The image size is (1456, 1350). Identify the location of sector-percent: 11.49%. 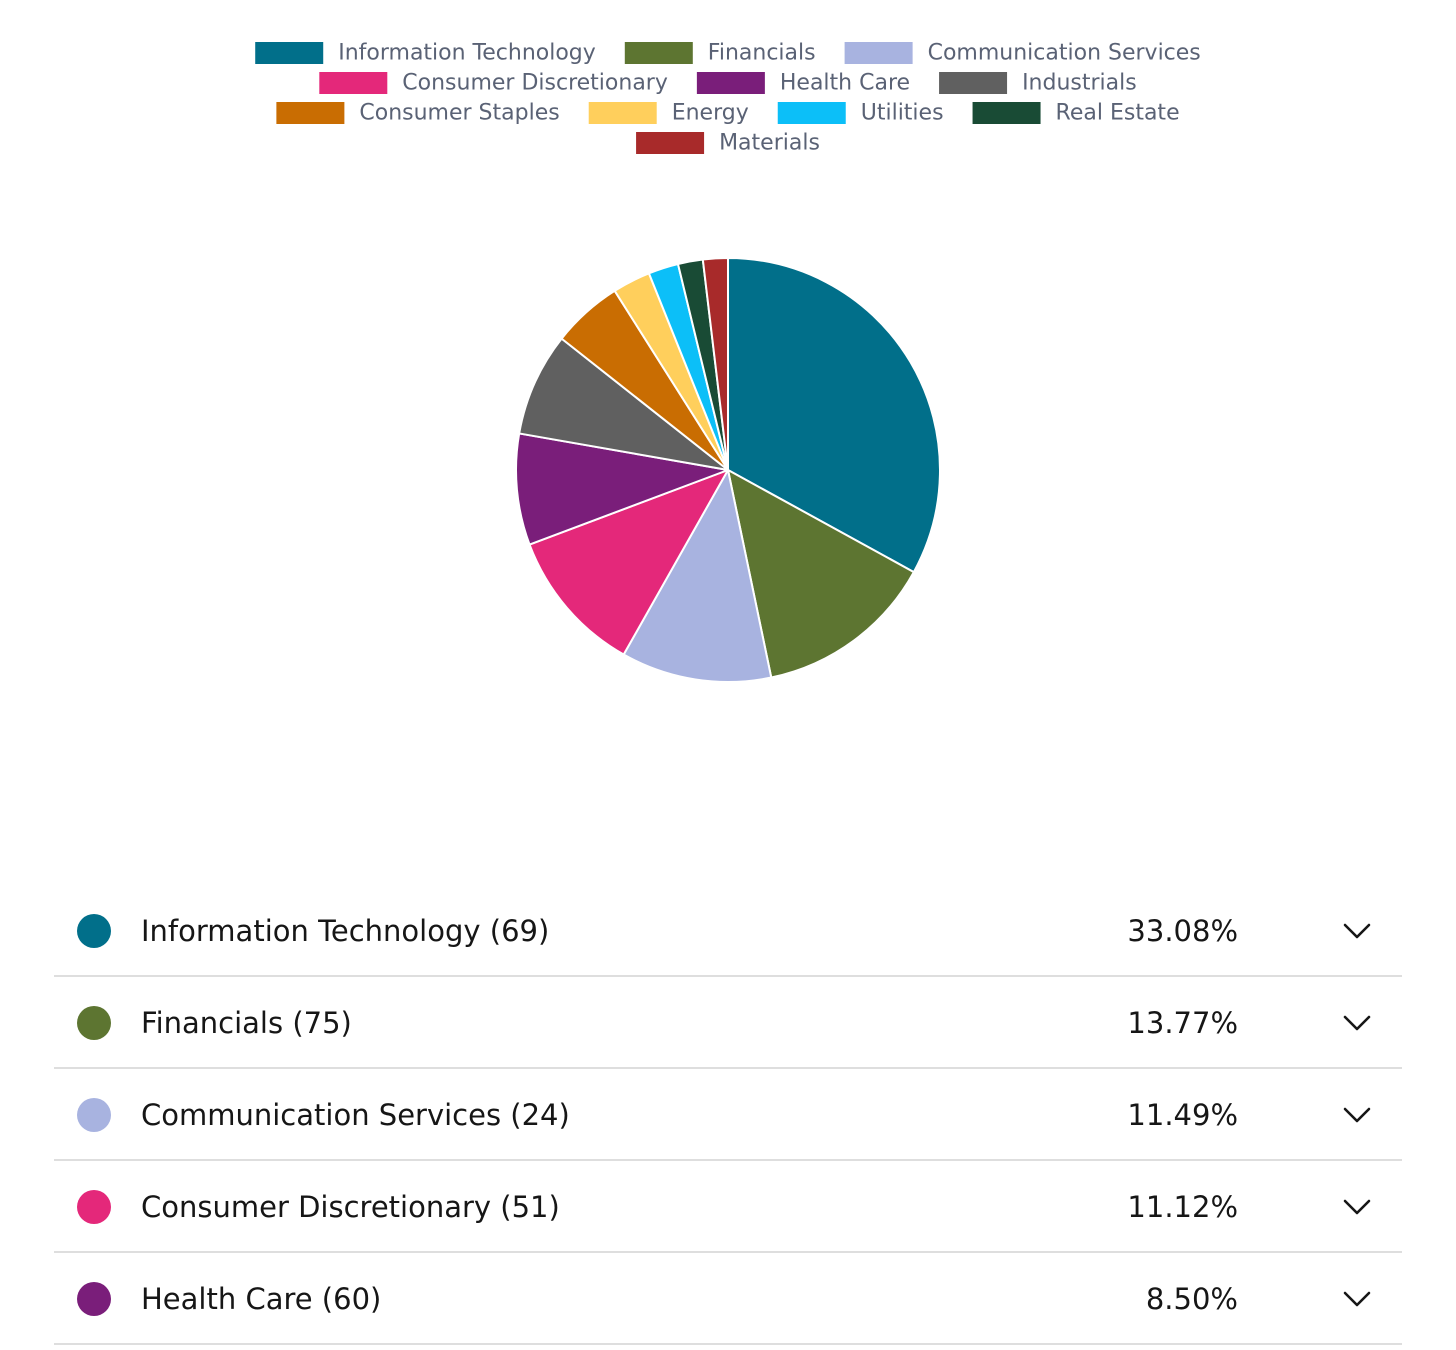
(1182, 1115).